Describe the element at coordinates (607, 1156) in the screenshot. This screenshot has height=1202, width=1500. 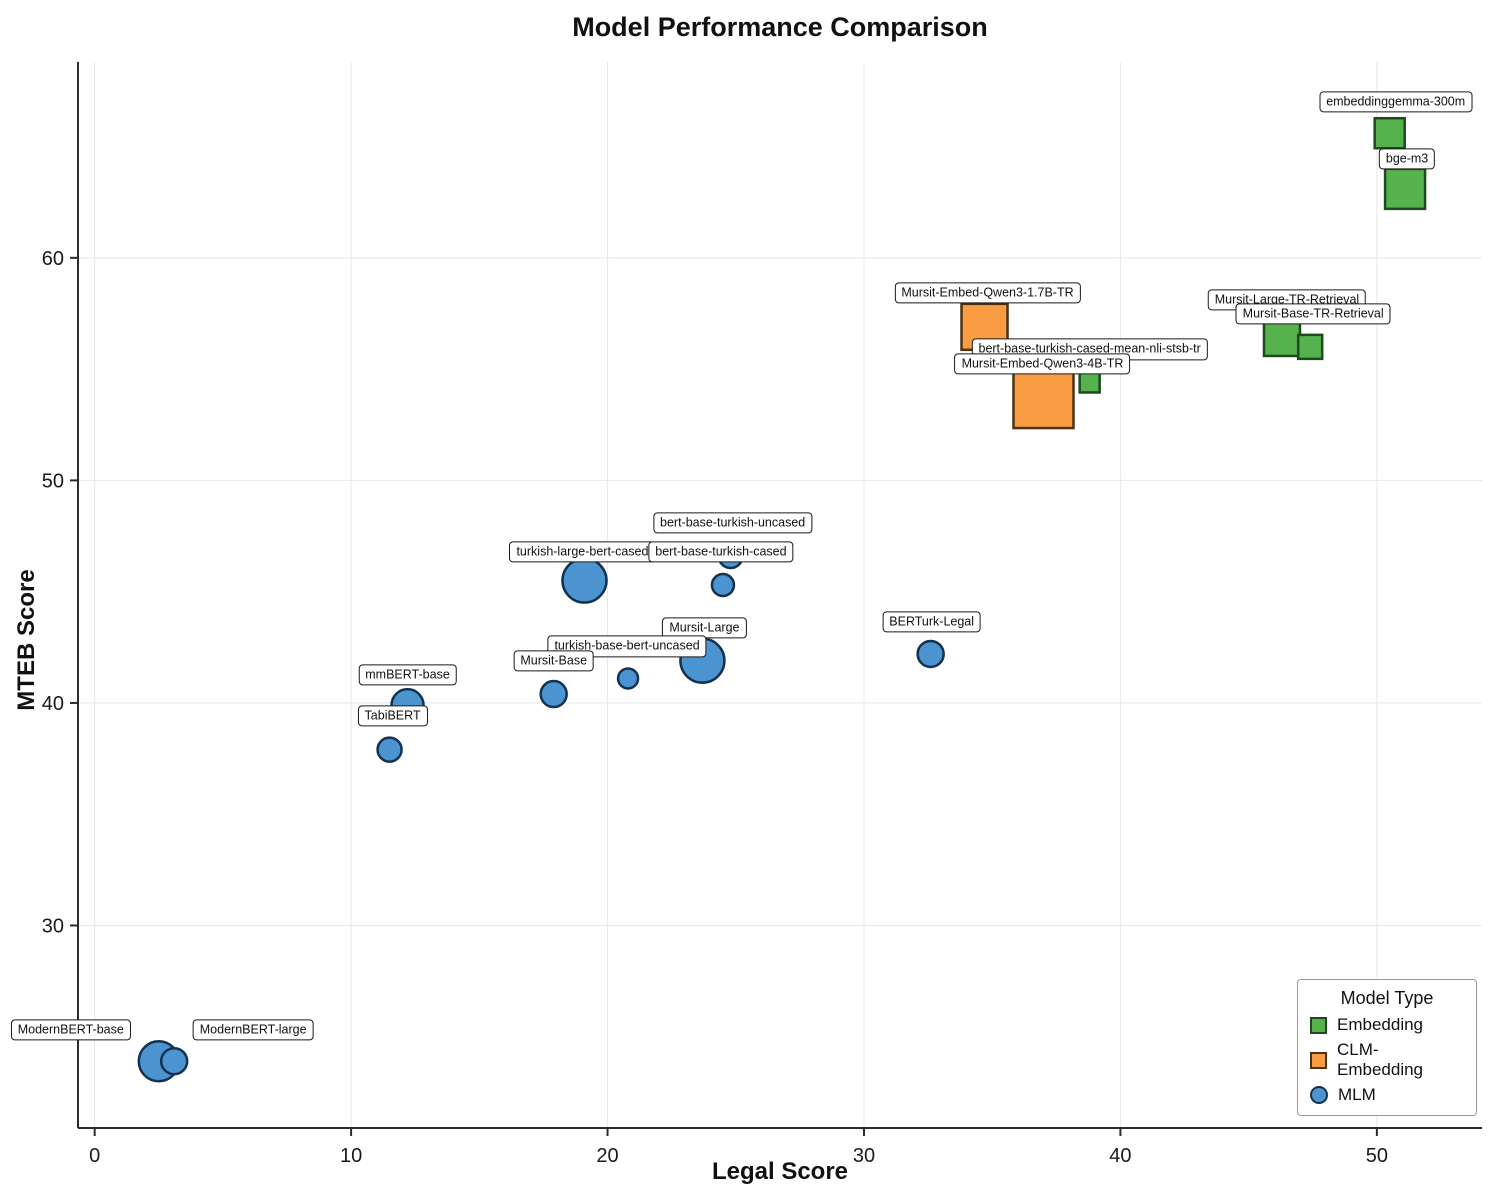
I see `x-tick-label: 20` at that location.